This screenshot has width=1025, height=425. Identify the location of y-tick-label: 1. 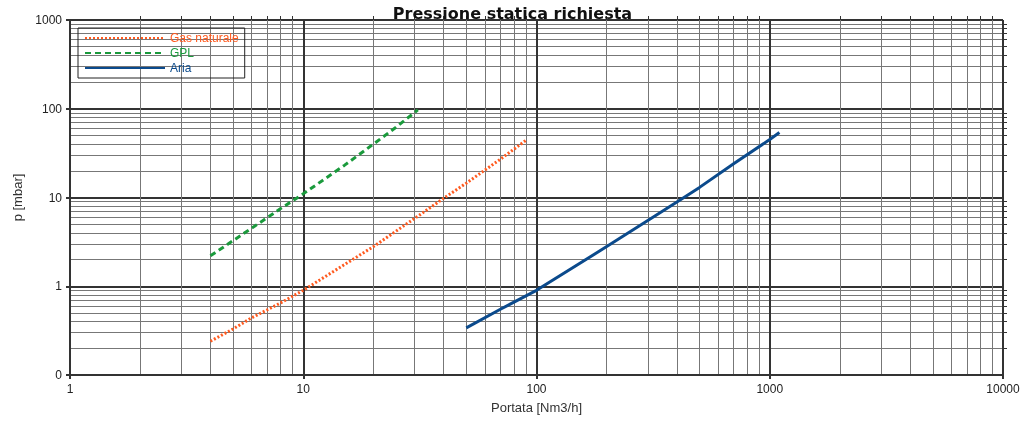
(59, 286).